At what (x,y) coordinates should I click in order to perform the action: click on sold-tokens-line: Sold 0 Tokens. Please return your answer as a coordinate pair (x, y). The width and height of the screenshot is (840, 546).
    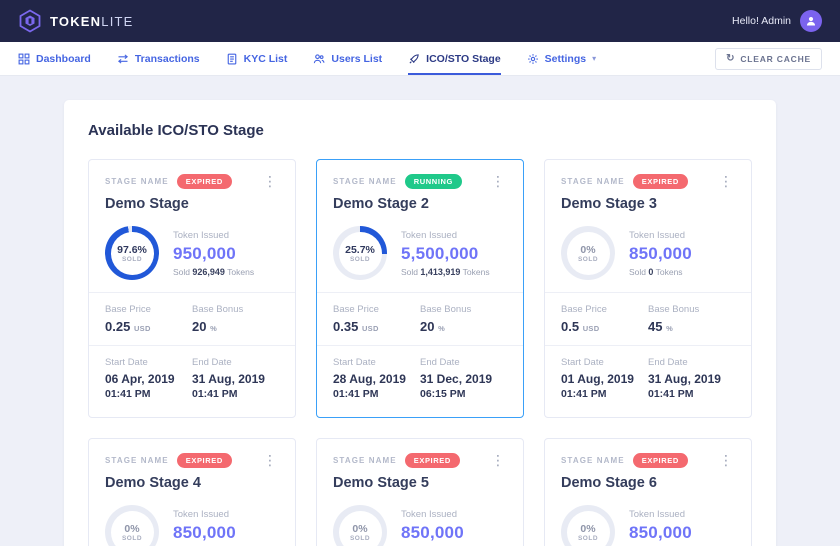
    Looking at the image, I should click on (660, 272).